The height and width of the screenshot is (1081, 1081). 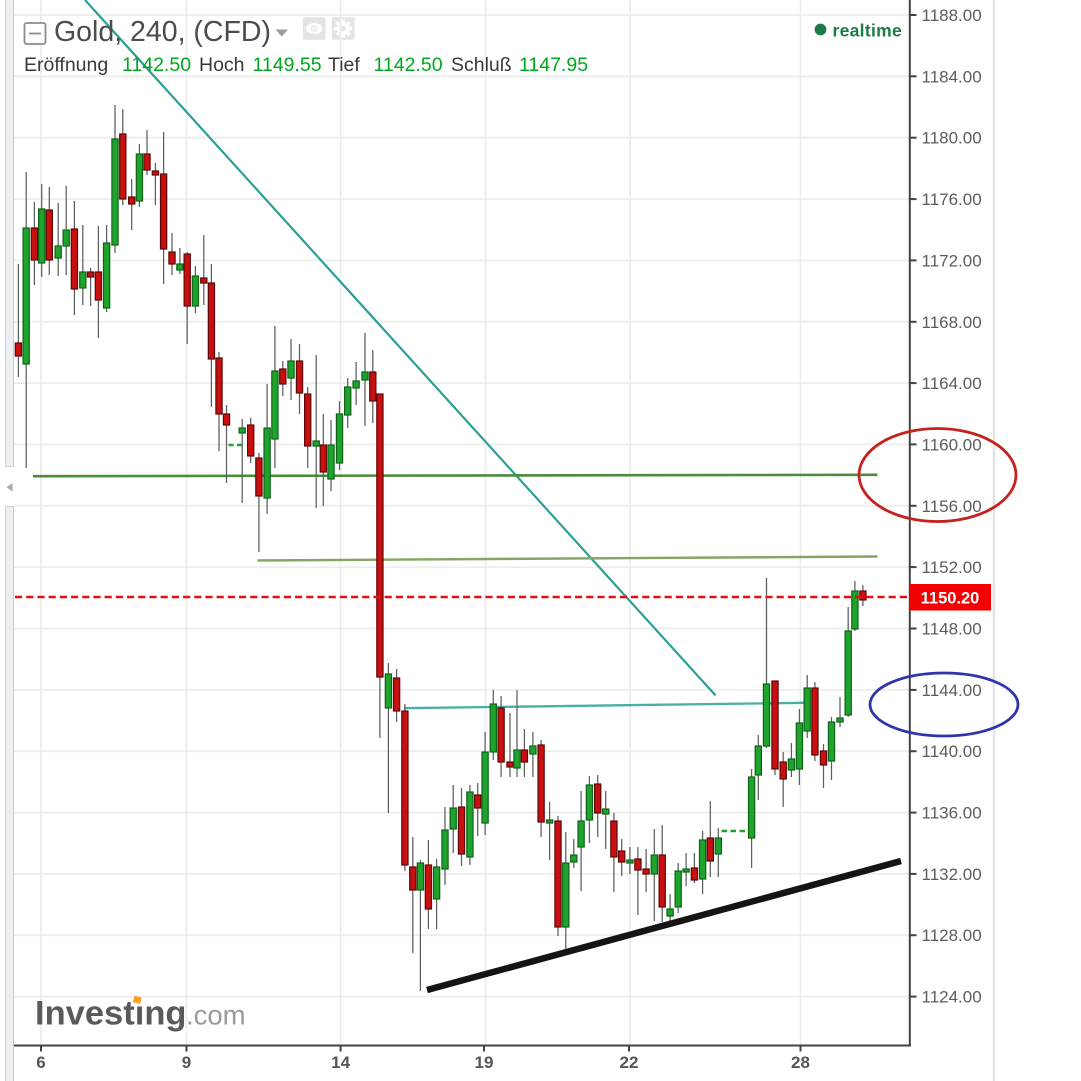 I want to click on svg-text: 1140.00, so click(x=952, y=751).